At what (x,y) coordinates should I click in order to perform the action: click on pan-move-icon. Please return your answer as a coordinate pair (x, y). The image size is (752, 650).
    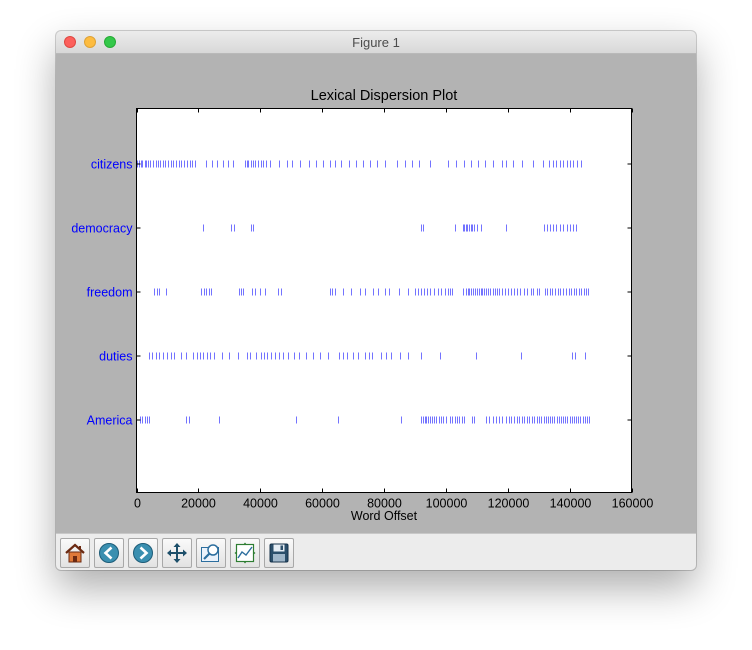
    Looking at the image, I should click on (177, 553).